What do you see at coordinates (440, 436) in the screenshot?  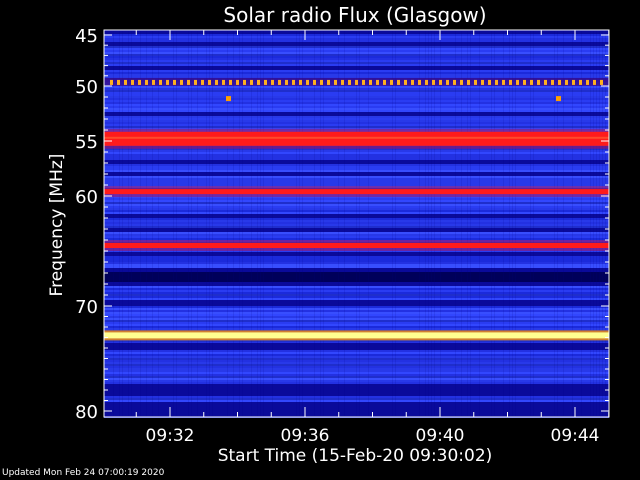 I see `x-tick-label: 09:40` at bounding box center [440, 436].